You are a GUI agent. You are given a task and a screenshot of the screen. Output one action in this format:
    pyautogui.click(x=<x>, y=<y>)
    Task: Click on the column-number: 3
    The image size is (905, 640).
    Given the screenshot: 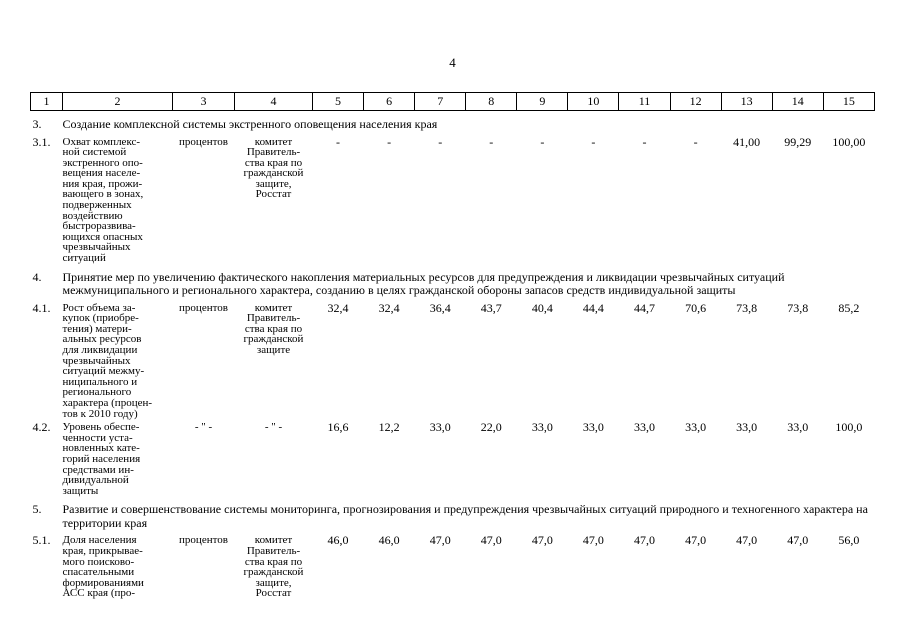 What is the action you would take?
    pyautogui.click(x=203, y=101)
    